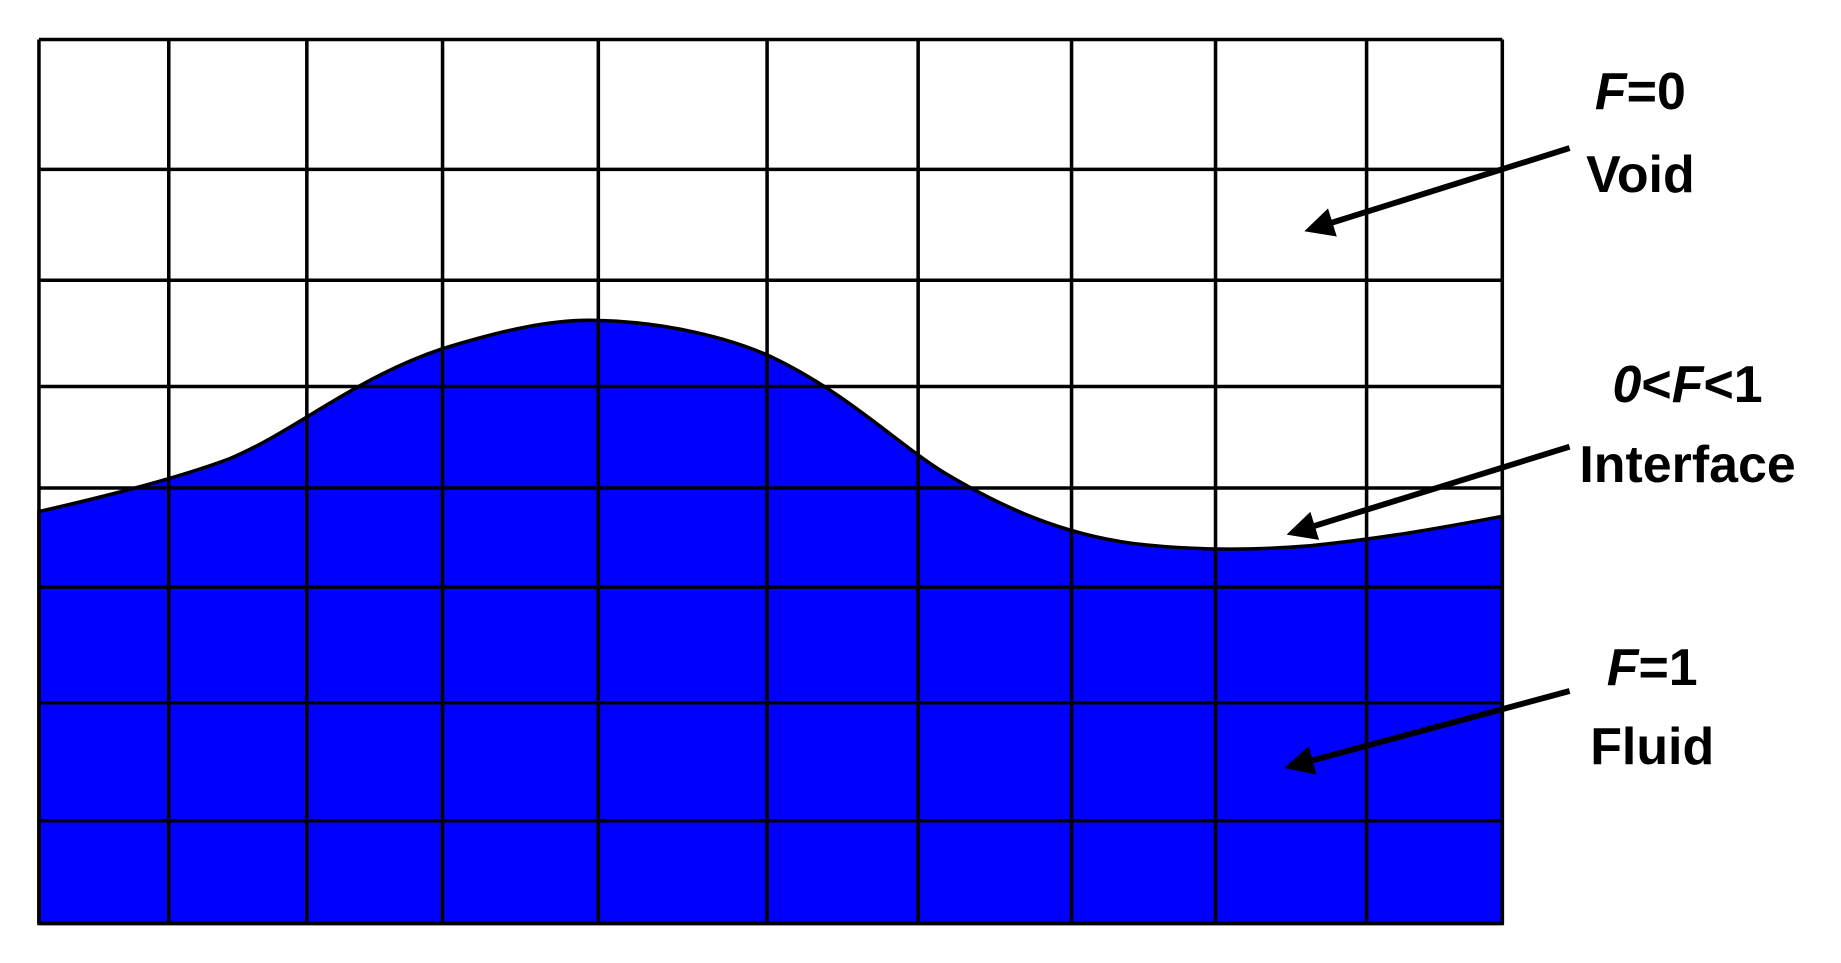  Describe the element at coordinates (1667, 668) in the screenshot. I see `text: =1` at that location.